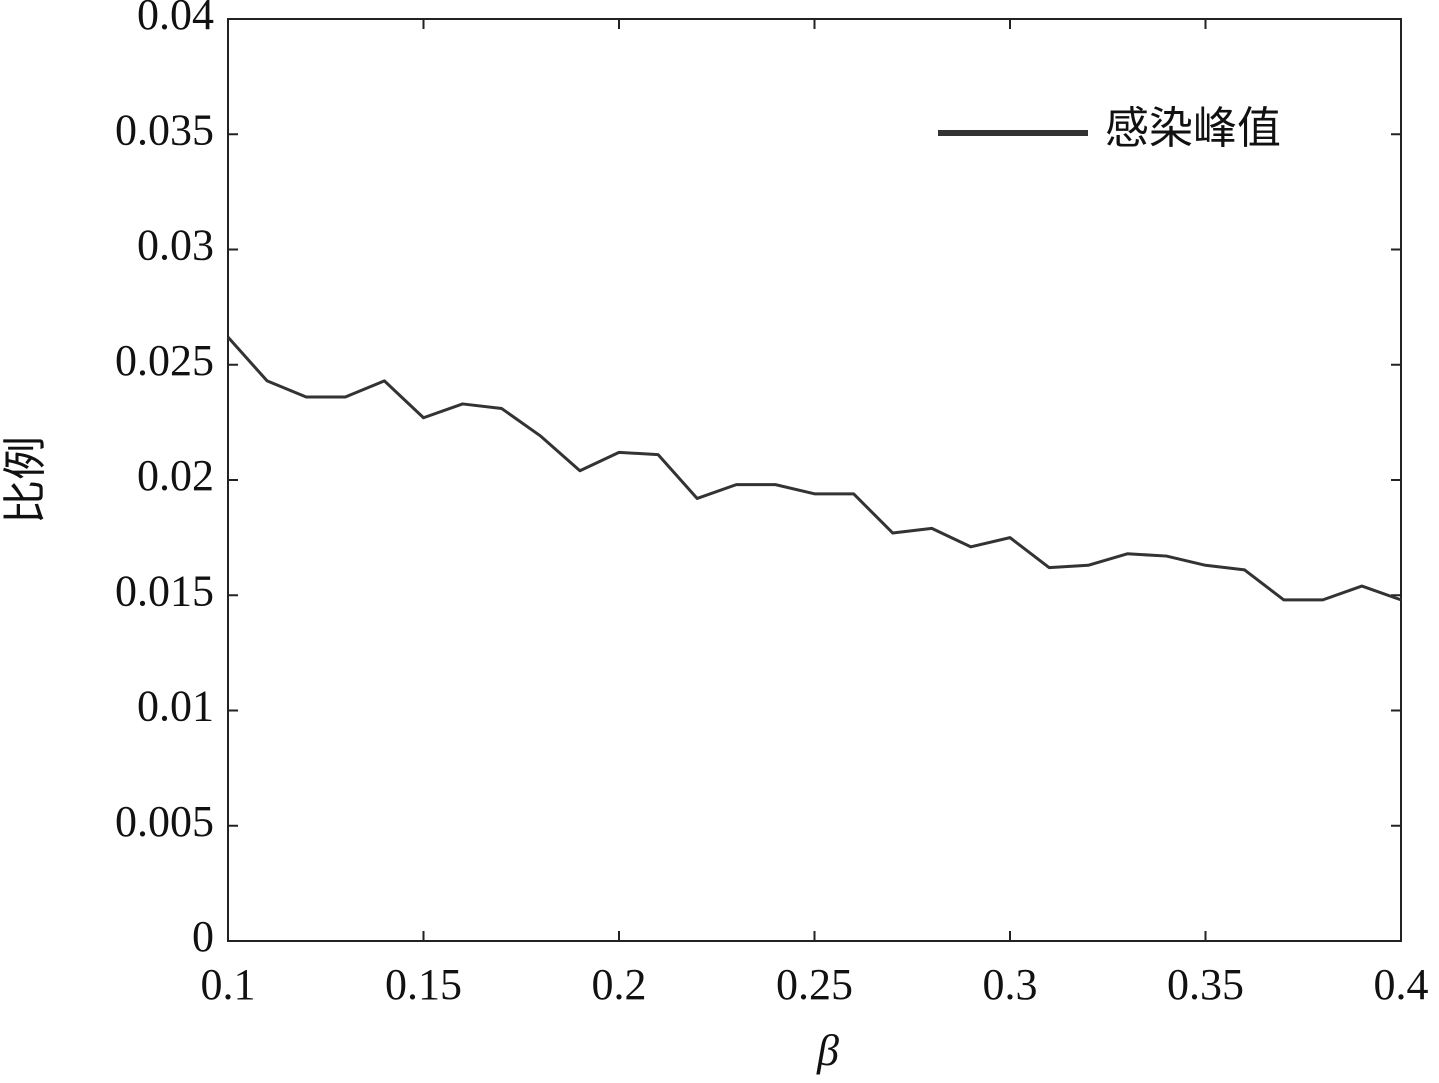 Image resolution: width=1439 pixels, height=1083 pixels. What do you see at coordinates (814, 984) in the screenshot?
I see `x-tick-label: 0.25` at bounding box center [814, 984].